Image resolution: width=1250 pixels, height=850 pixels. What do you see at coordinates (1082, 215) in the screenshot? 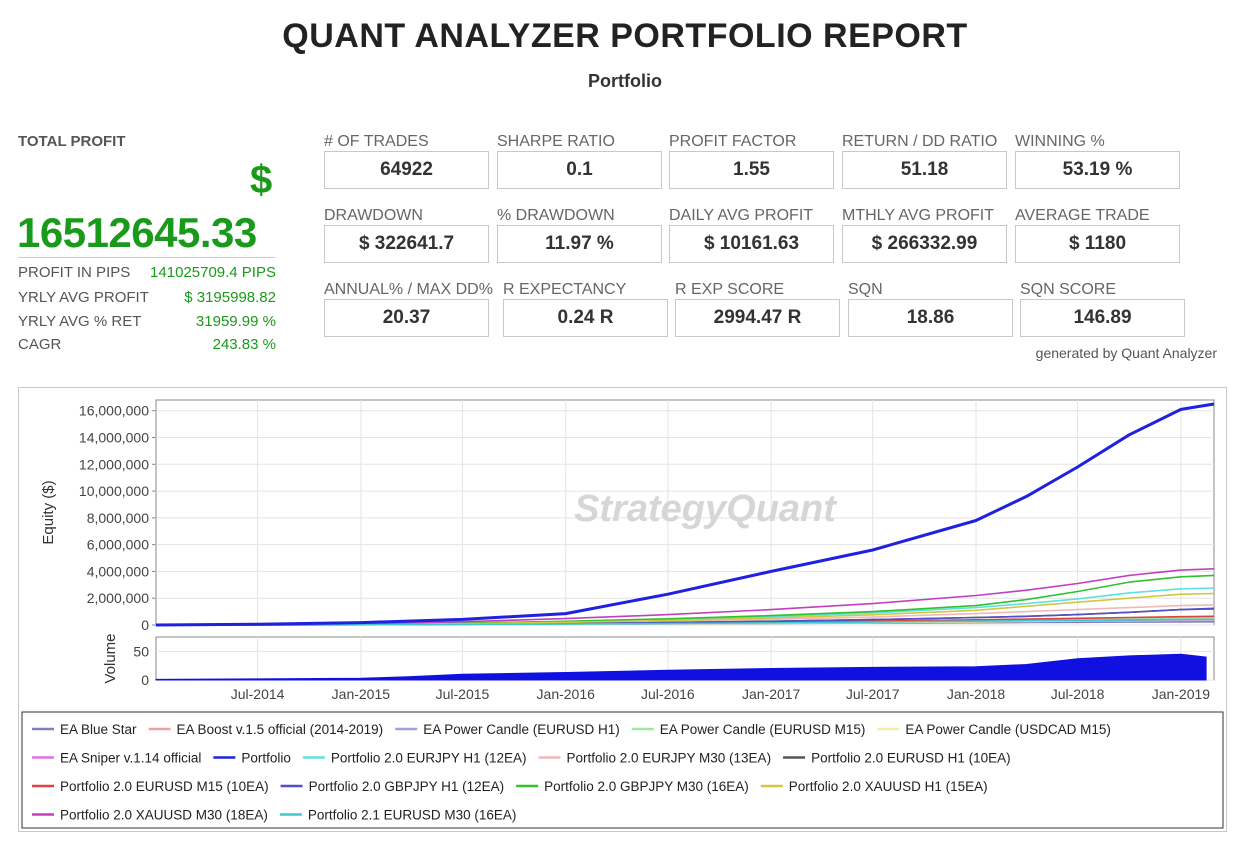
I see `metric-label: AVERAGE TRADE` at bounding box center [1082, 215].